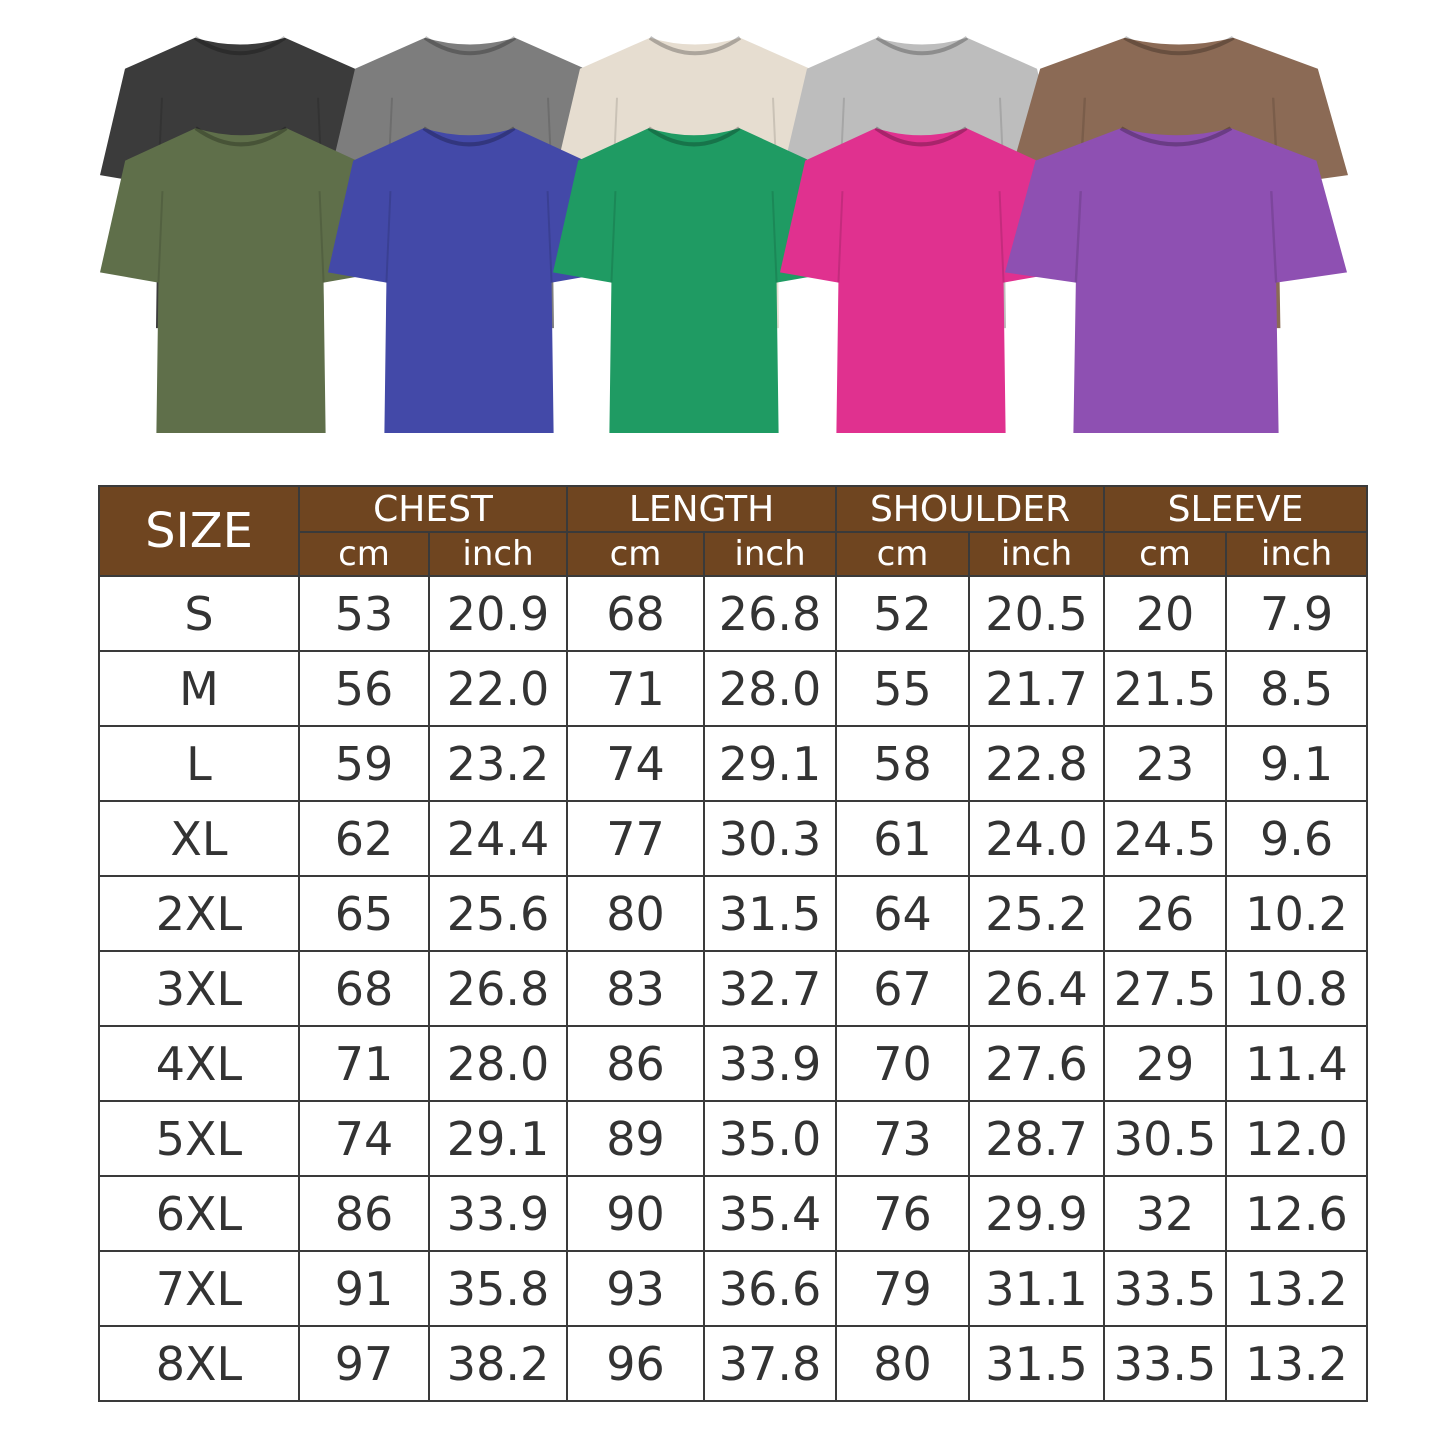 Image resolution: width=1445 pixels, height=1445 pixels. Describe the element at coordinates (903, 913) in the screenshot. I see `measurement-cell: 64` at that location.